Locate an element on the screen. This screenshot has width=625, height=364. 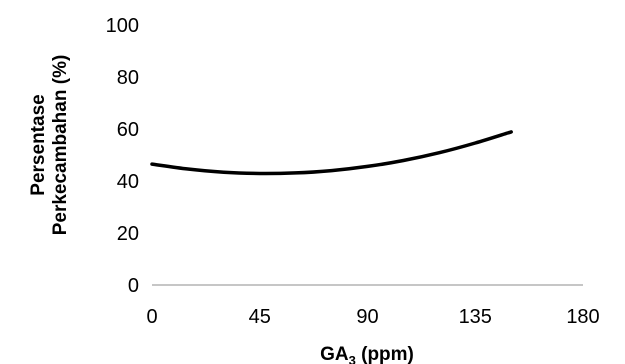
x-axis-title: GA3 (ppm) is located at coordinates (367, 354).